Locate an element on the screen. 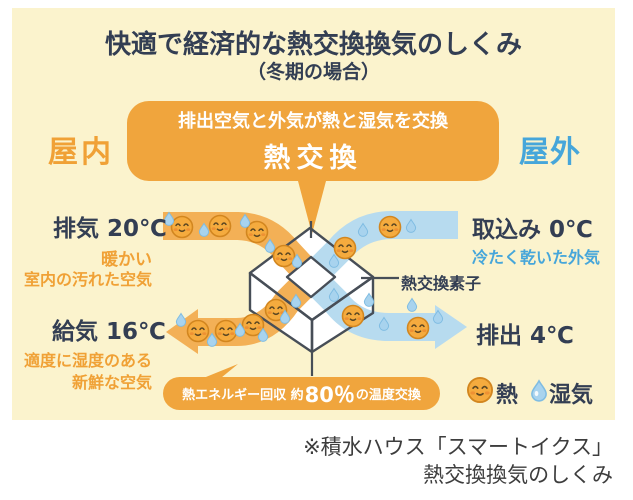 The width and height of the screenshot is (633, 500). recovery-suffix: の温度交換 is located at coordinates (388, 395).